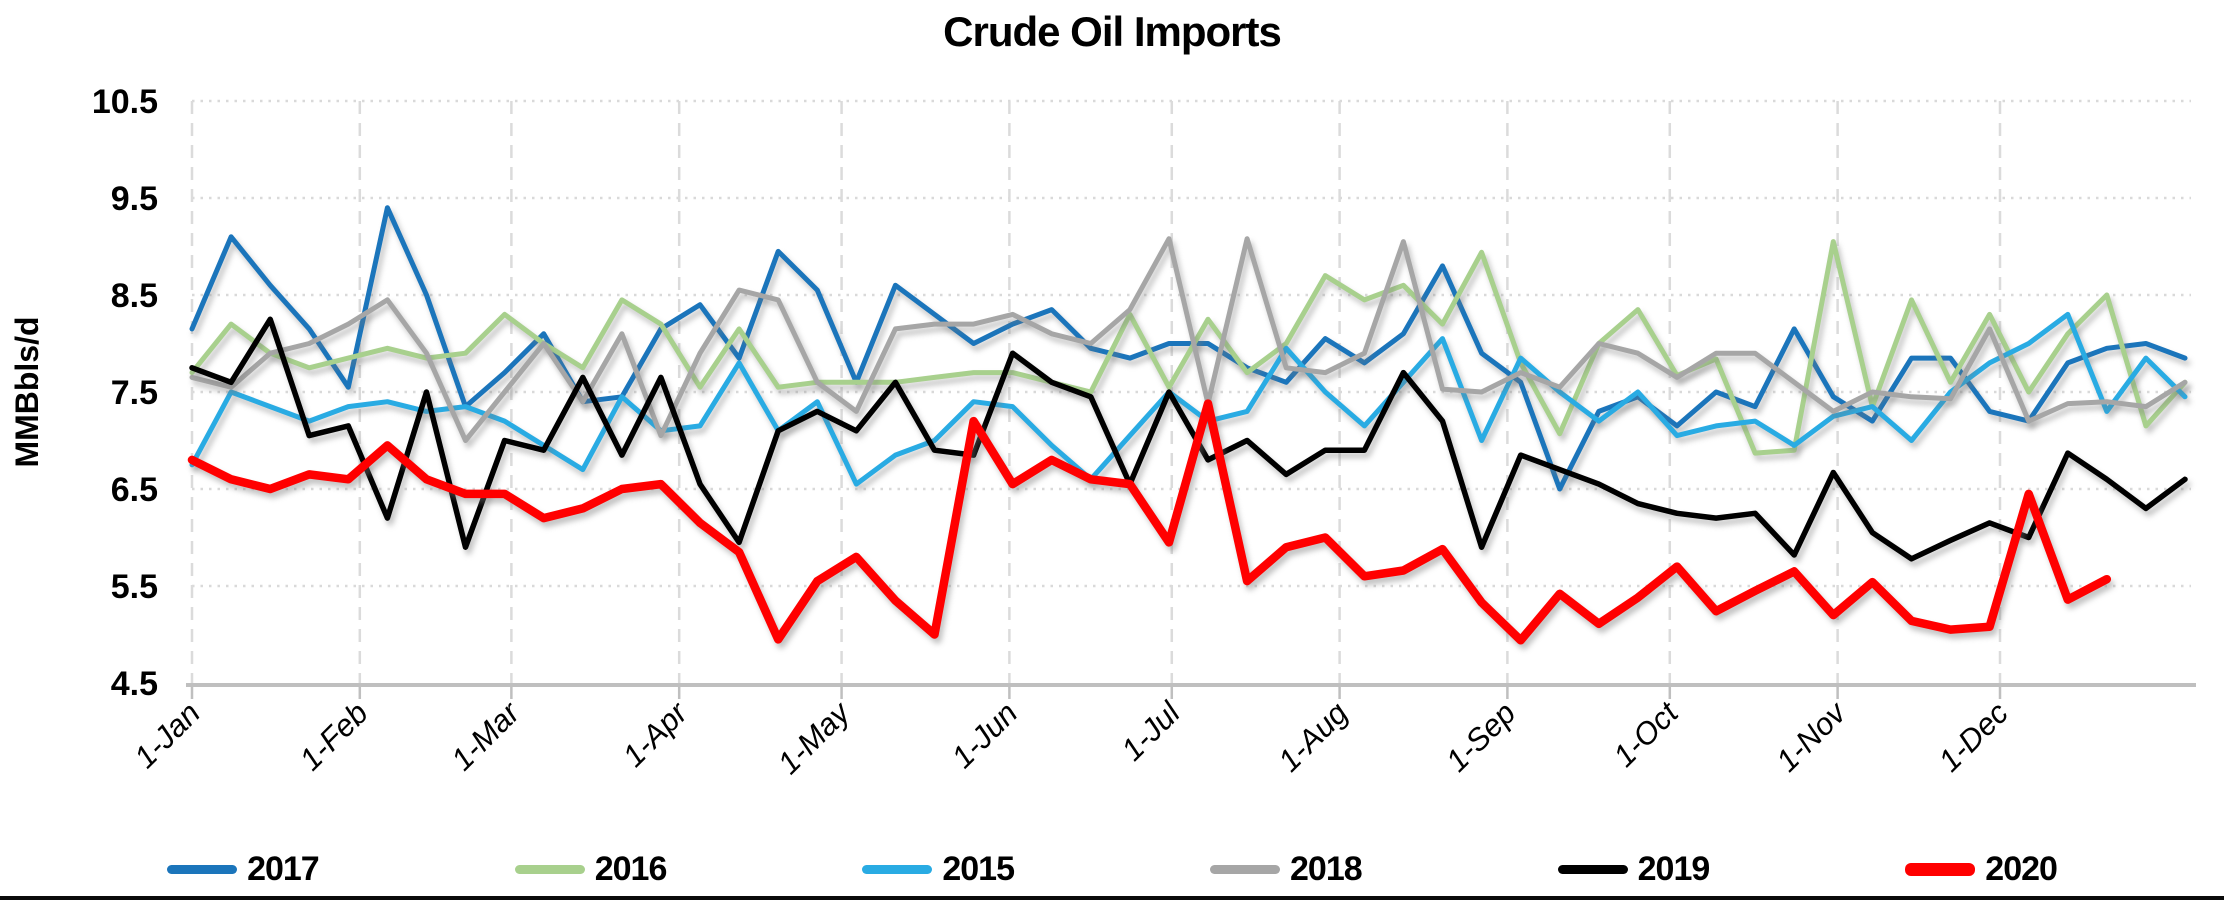 The height and width of the screenshot is (900, 2224). Describe the element at coordinates (2021, 868) in the screenshot. I see `legend-label: 2020` at that location.